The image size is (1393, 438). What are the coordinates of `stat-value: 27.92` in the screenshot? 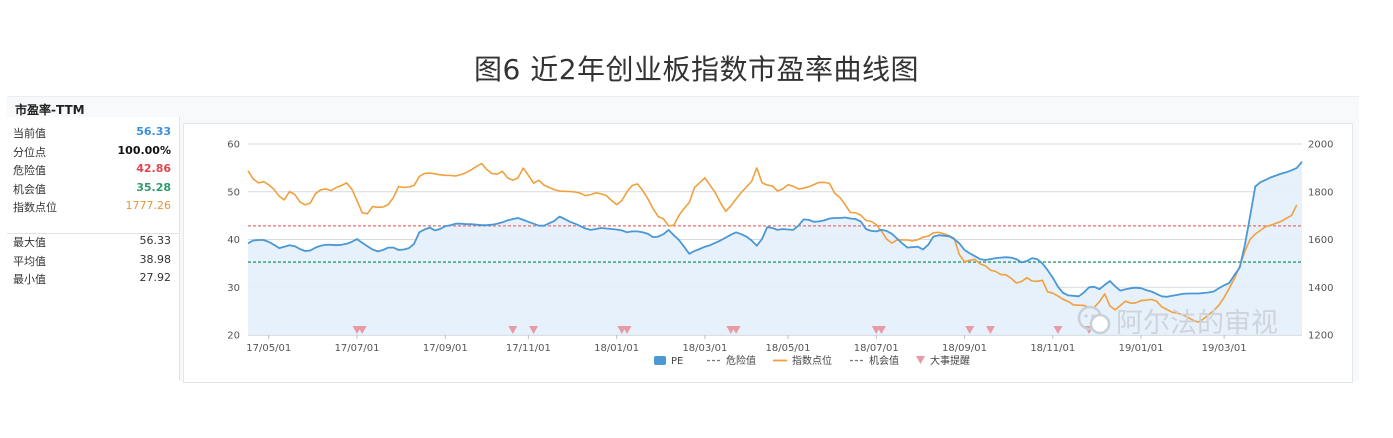 It's located at (155, 277).